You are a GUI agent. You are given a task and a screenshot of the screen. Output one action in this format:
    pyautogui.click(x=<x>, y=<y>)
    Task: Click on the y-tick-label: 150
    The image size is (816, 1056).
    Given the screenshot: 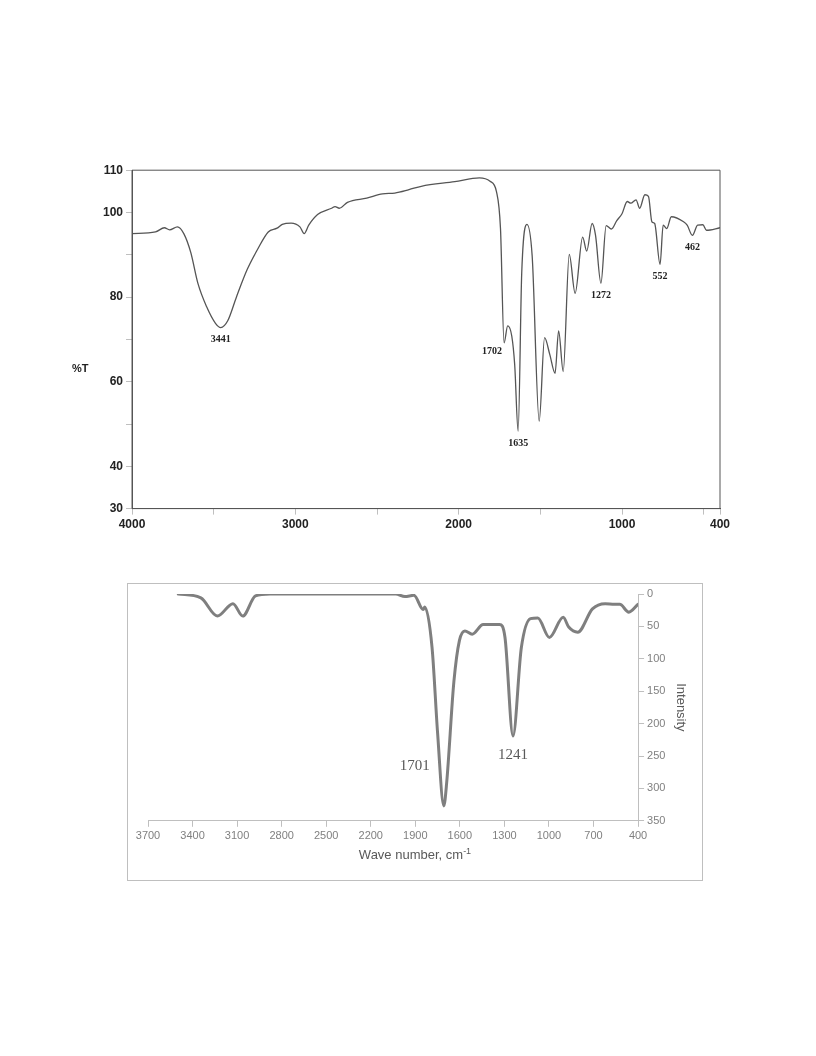 What is the action you would take?
    pyautogui.click(x=656, y=690)
    